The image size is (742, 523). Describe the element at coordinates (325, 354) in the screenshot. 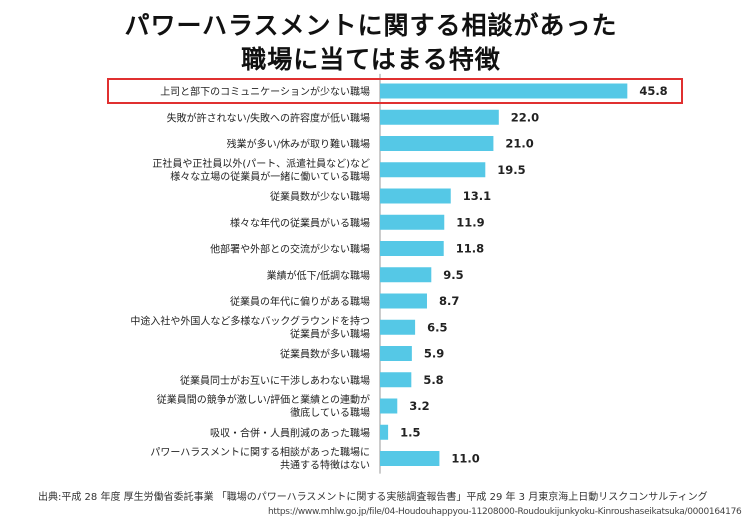

I see `category-label-10: 従業員数が多い職場` at that location.